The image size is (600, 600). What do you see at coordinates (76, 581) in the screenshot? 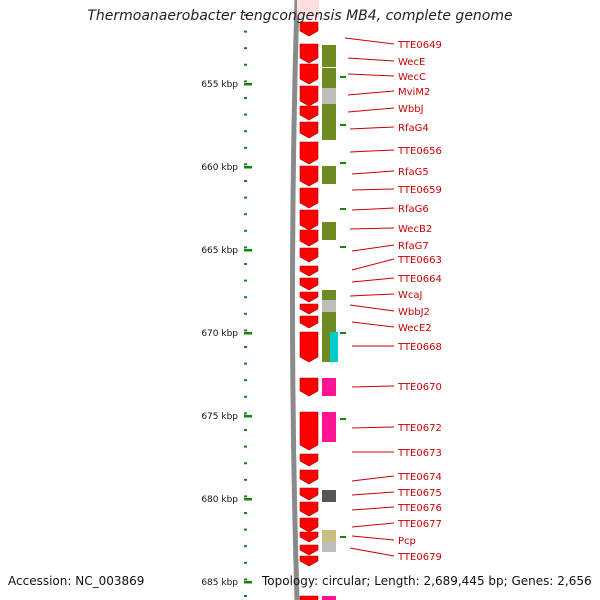
I see `accession-text: Accession: NC_003869` at bounding box center [76, 581].